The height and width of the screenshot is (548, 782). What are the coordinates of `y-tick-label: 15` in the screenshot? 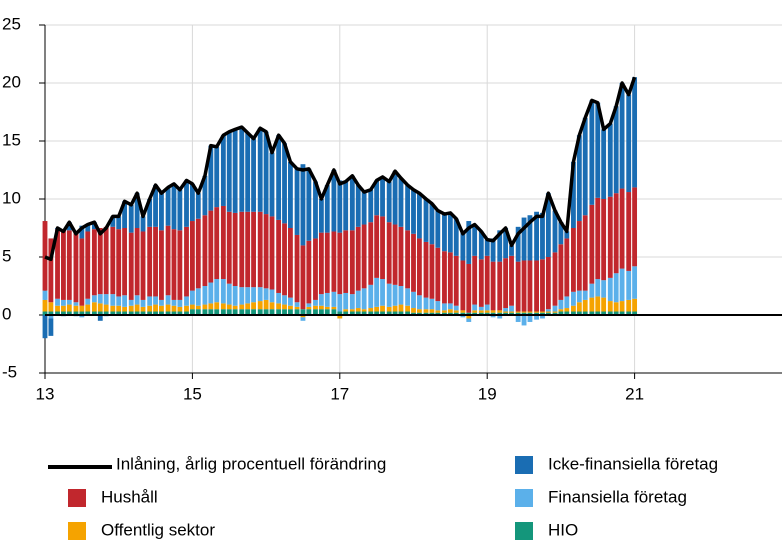 It's located at (11, 139).